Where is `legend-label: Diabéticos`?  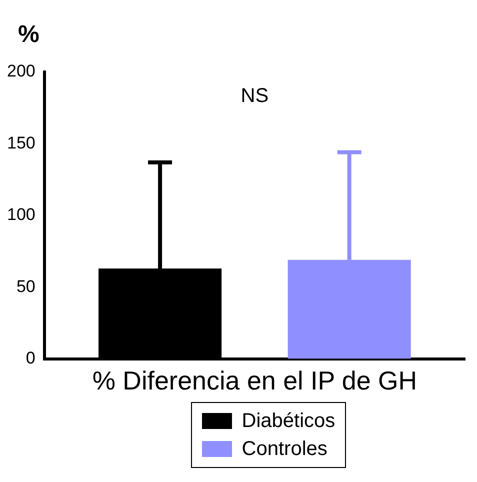
legend-label: Diabéticos is located at coordinates (289, 421).